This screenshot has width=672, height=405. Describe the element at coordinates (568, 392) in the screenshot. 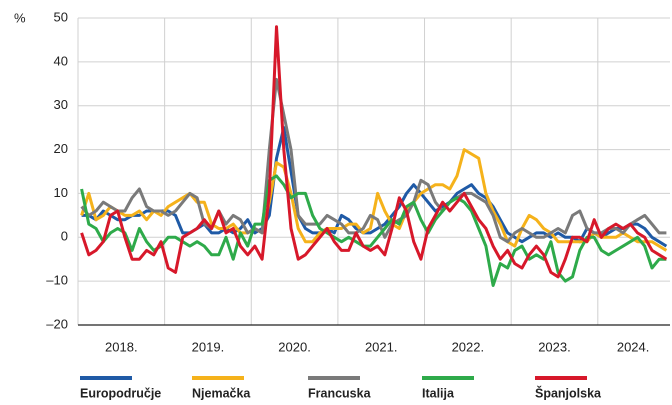

I see `legend-label: Španjolska` at that location.